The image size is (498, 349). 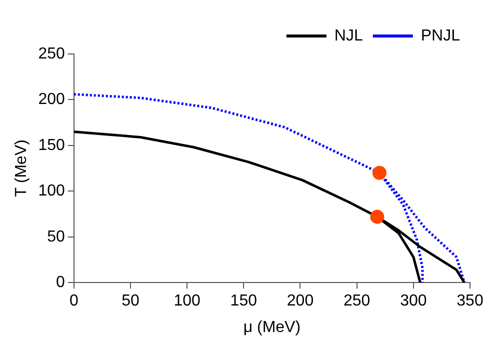 What do you see at coordinates (21, 169) in the screenshot?
I see `y-axis-title: T (MeV)` at bounding box center [21, 169].